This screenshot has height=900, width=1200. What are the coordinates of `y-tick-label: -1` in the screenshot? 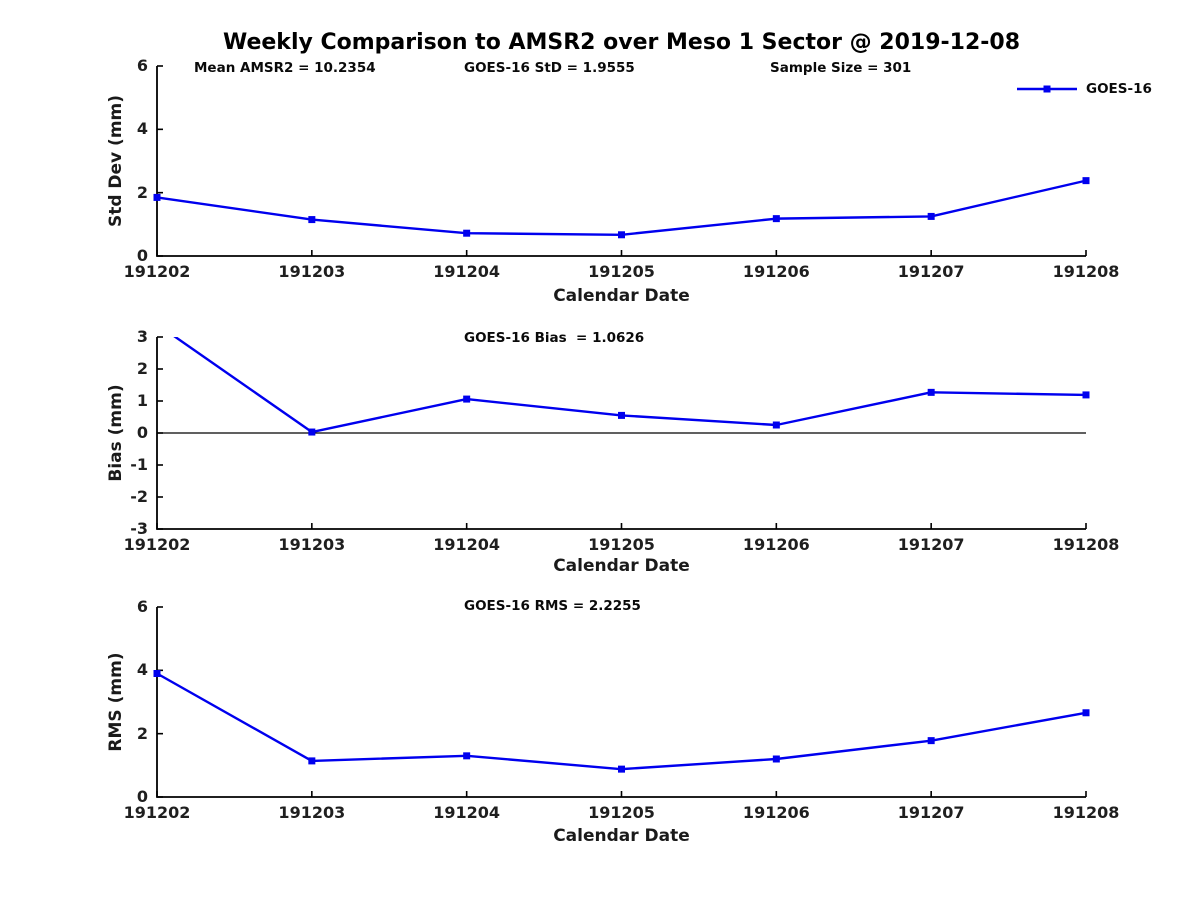 It's located at (139, 464).